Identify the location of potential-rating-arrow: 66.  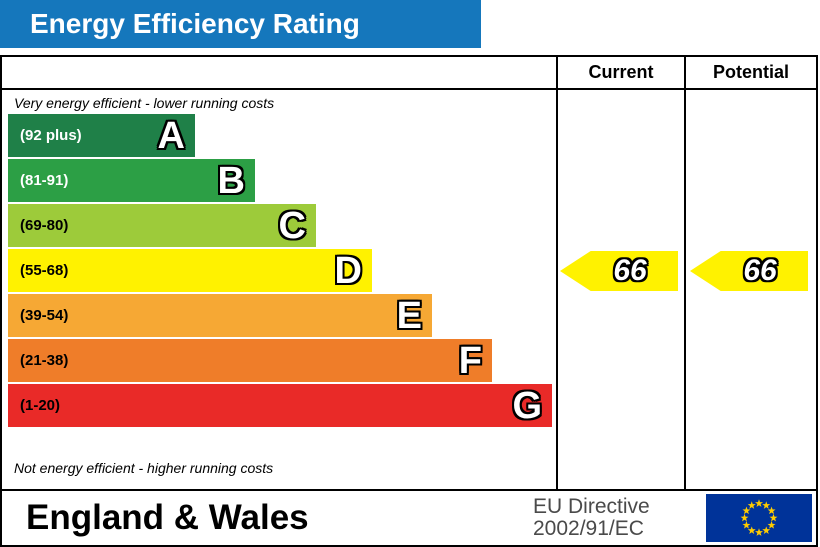
(749, 271).